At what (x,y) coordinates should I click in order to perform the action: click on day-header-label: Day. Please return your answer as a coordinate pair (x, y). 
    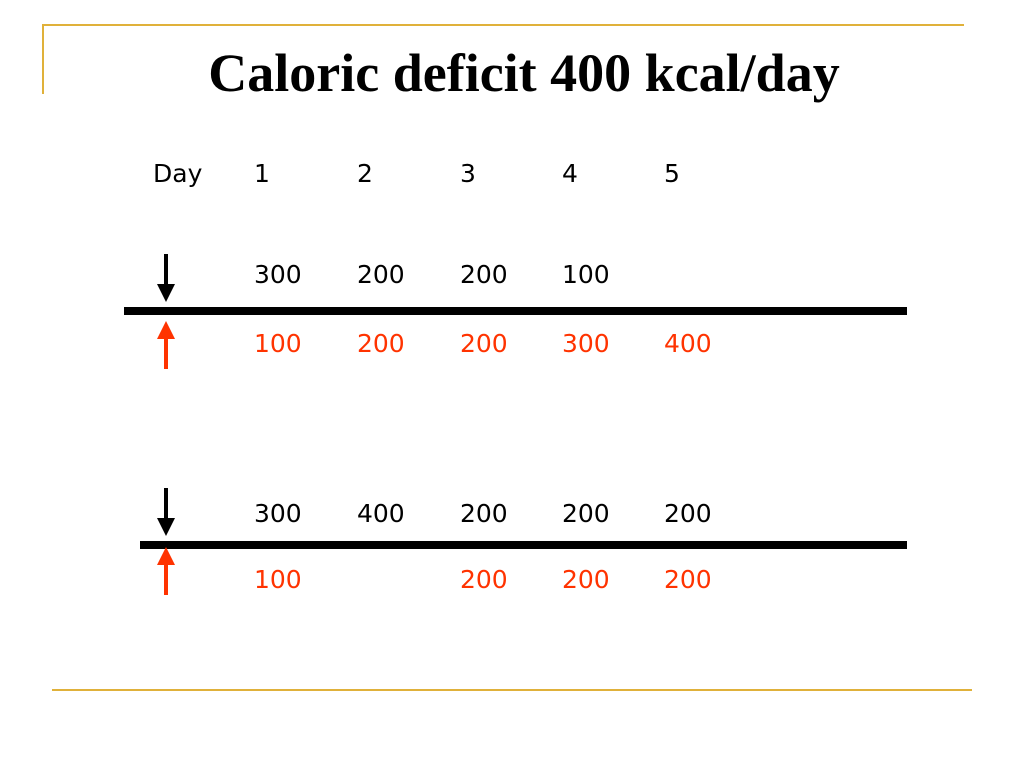
    Looking at the image, I should click on (178, 173).